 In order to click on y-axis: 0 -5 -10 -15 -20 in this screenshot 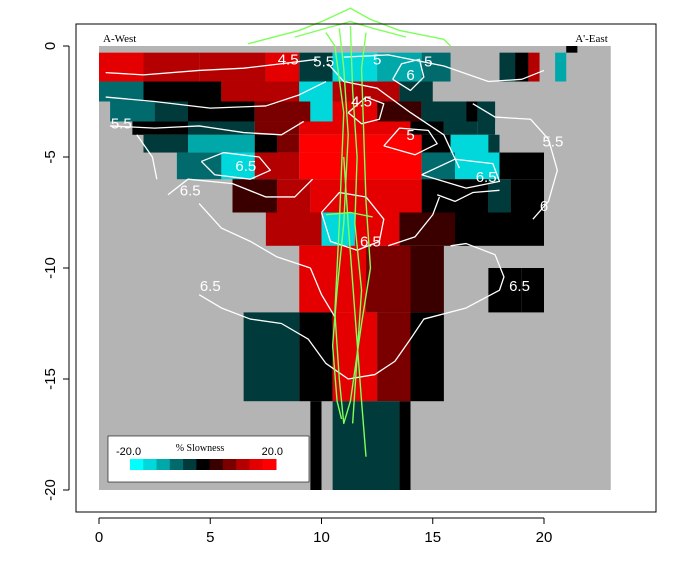, I will do `click(56, 271)`.